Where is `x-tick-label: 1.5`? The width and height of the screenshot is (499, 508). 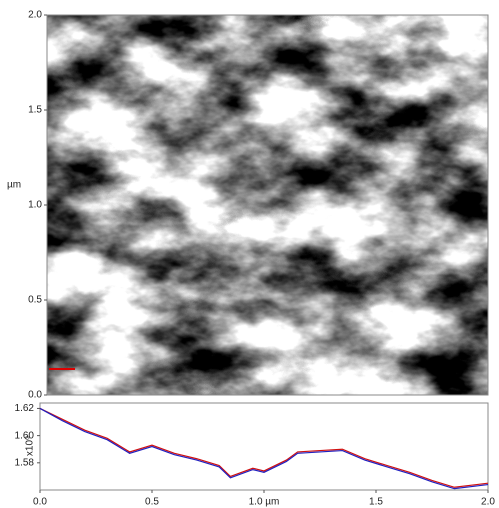
x-tick-label: 1.5 is located at coordinates (376, 502).